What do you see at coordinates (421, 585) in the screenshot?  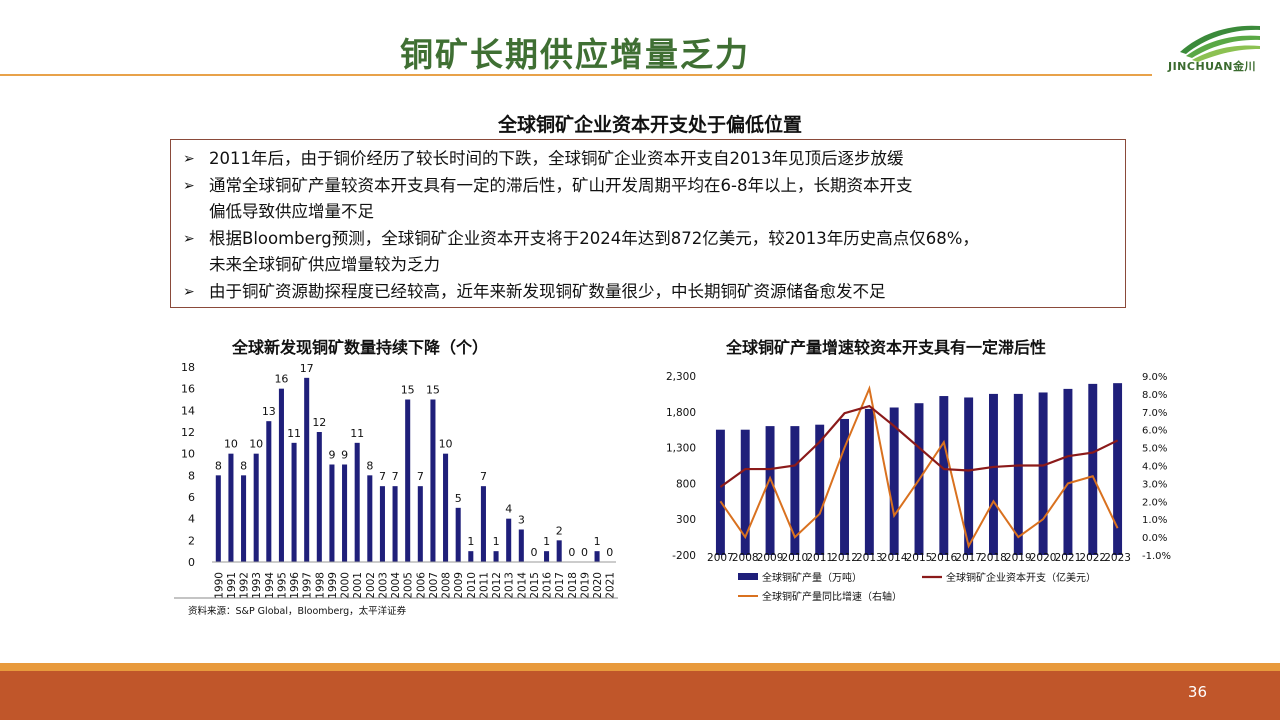 I see `x-tick-label: 2006` at bounding box center [421, 585].